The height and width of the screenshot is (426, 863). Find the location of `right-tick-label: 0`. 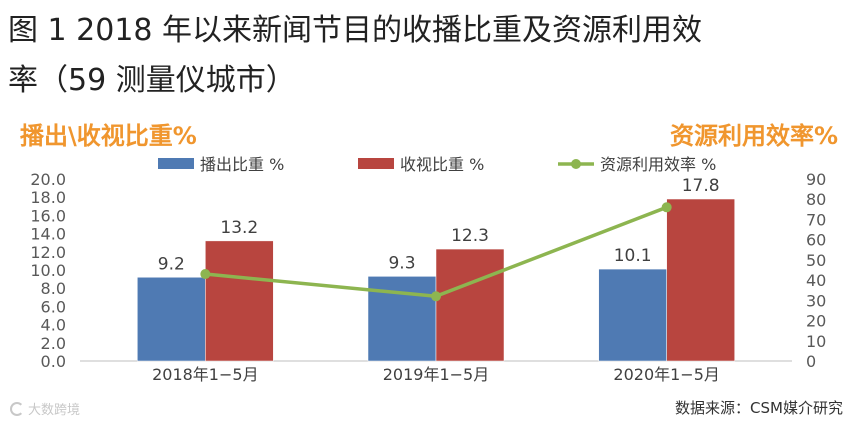

right-tick-label: 0 is located at coordinates (811, 361).